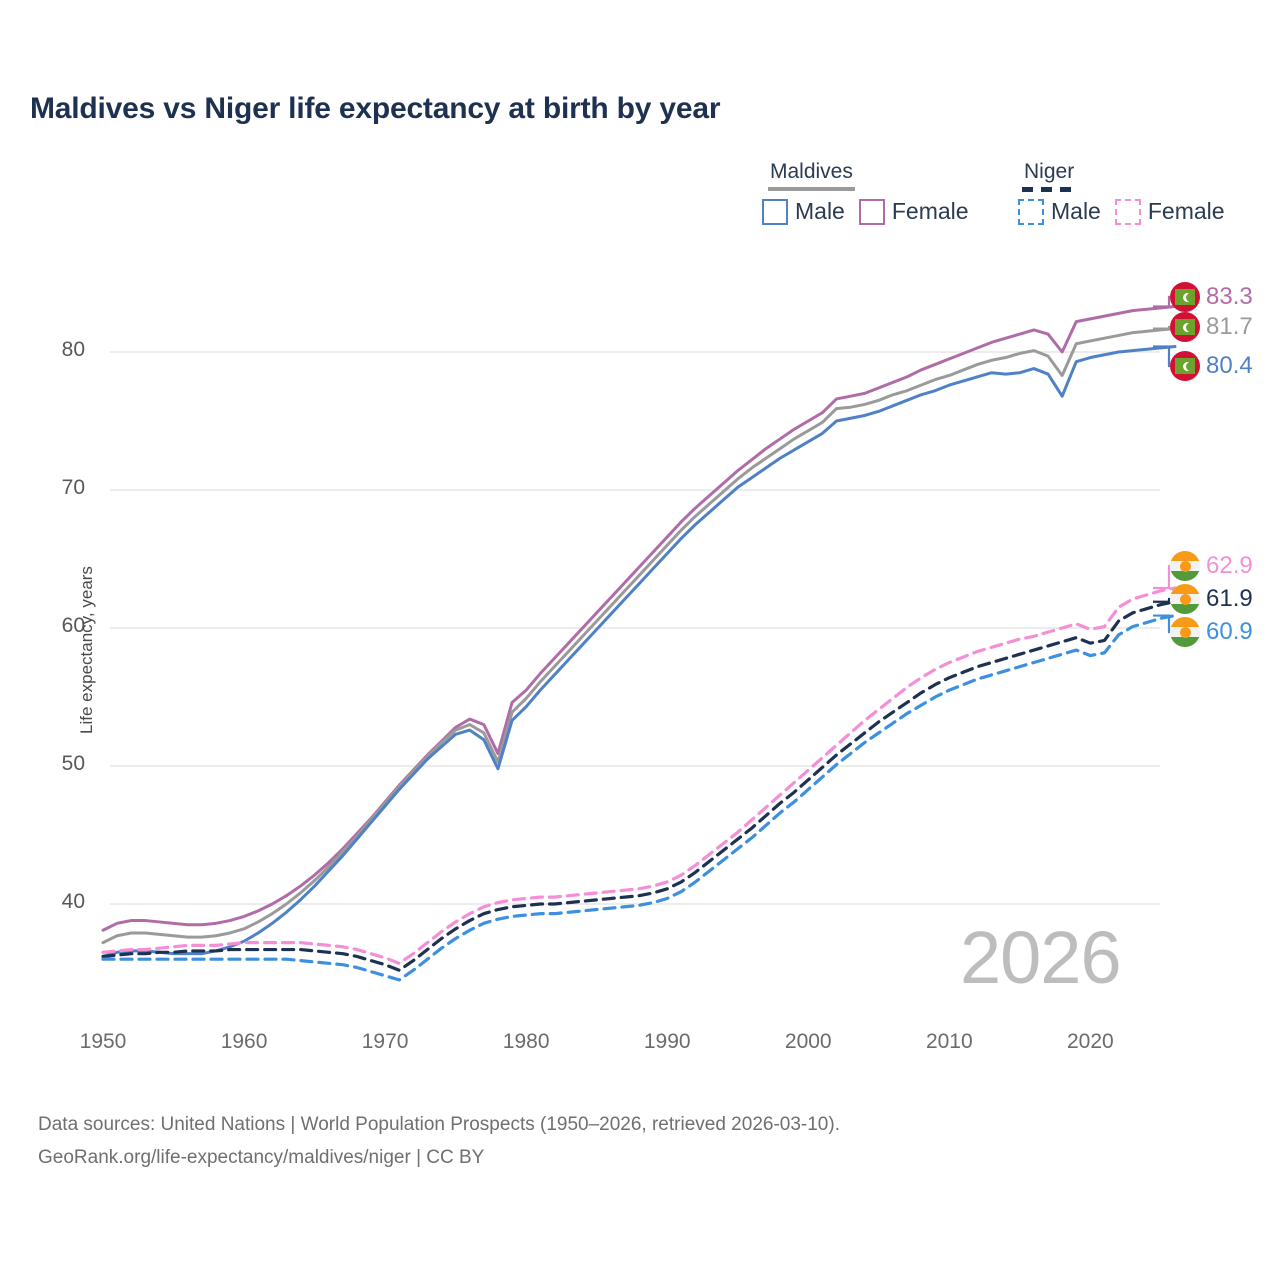 This screenshot has width=1280, height=1280. Describe the element at coordinates (73, 487) in the screenshot. I see `y-axis-tick: 70` at that location.